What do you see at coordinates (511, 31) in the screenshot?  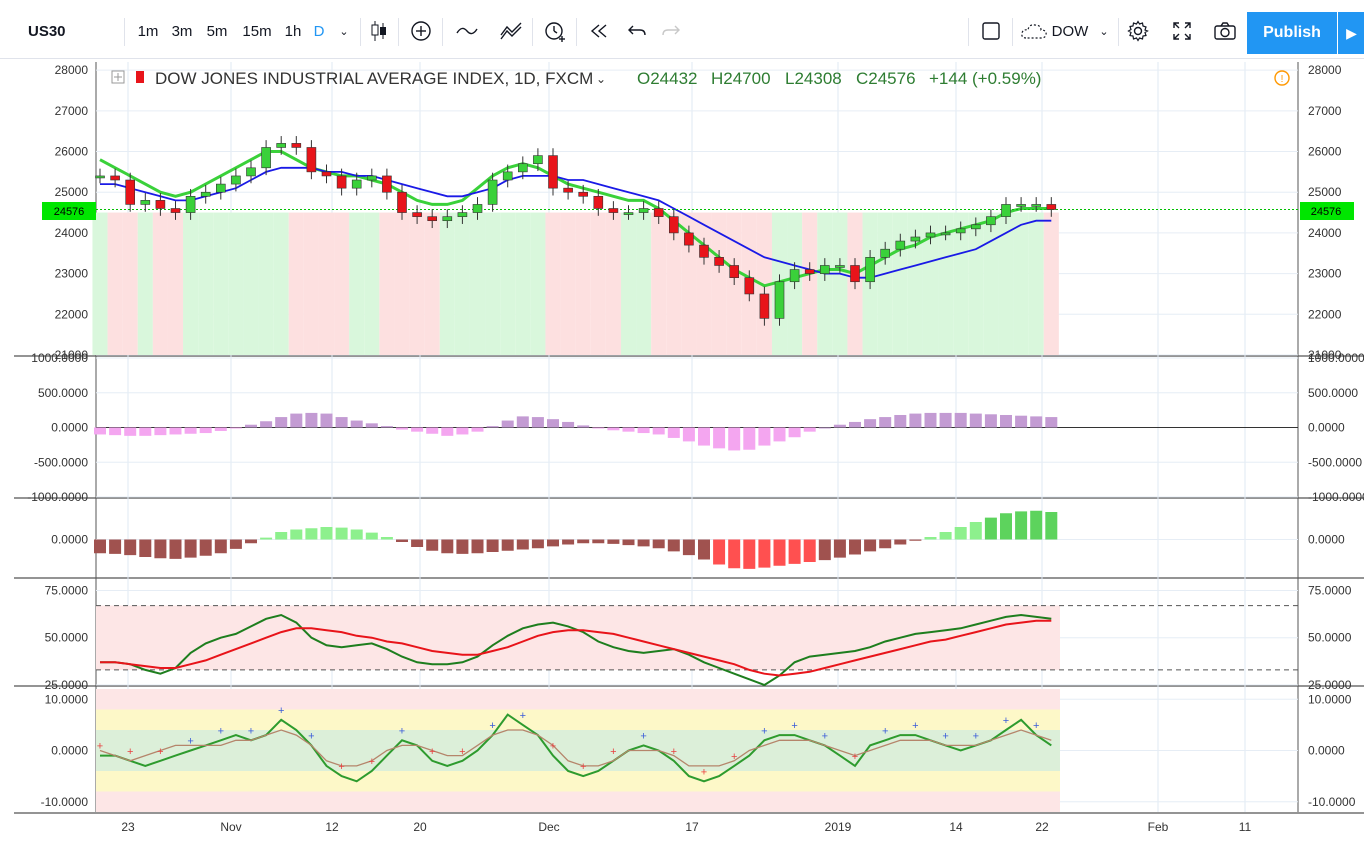 I see `indicators-icon` at bounding box center [511, 31].